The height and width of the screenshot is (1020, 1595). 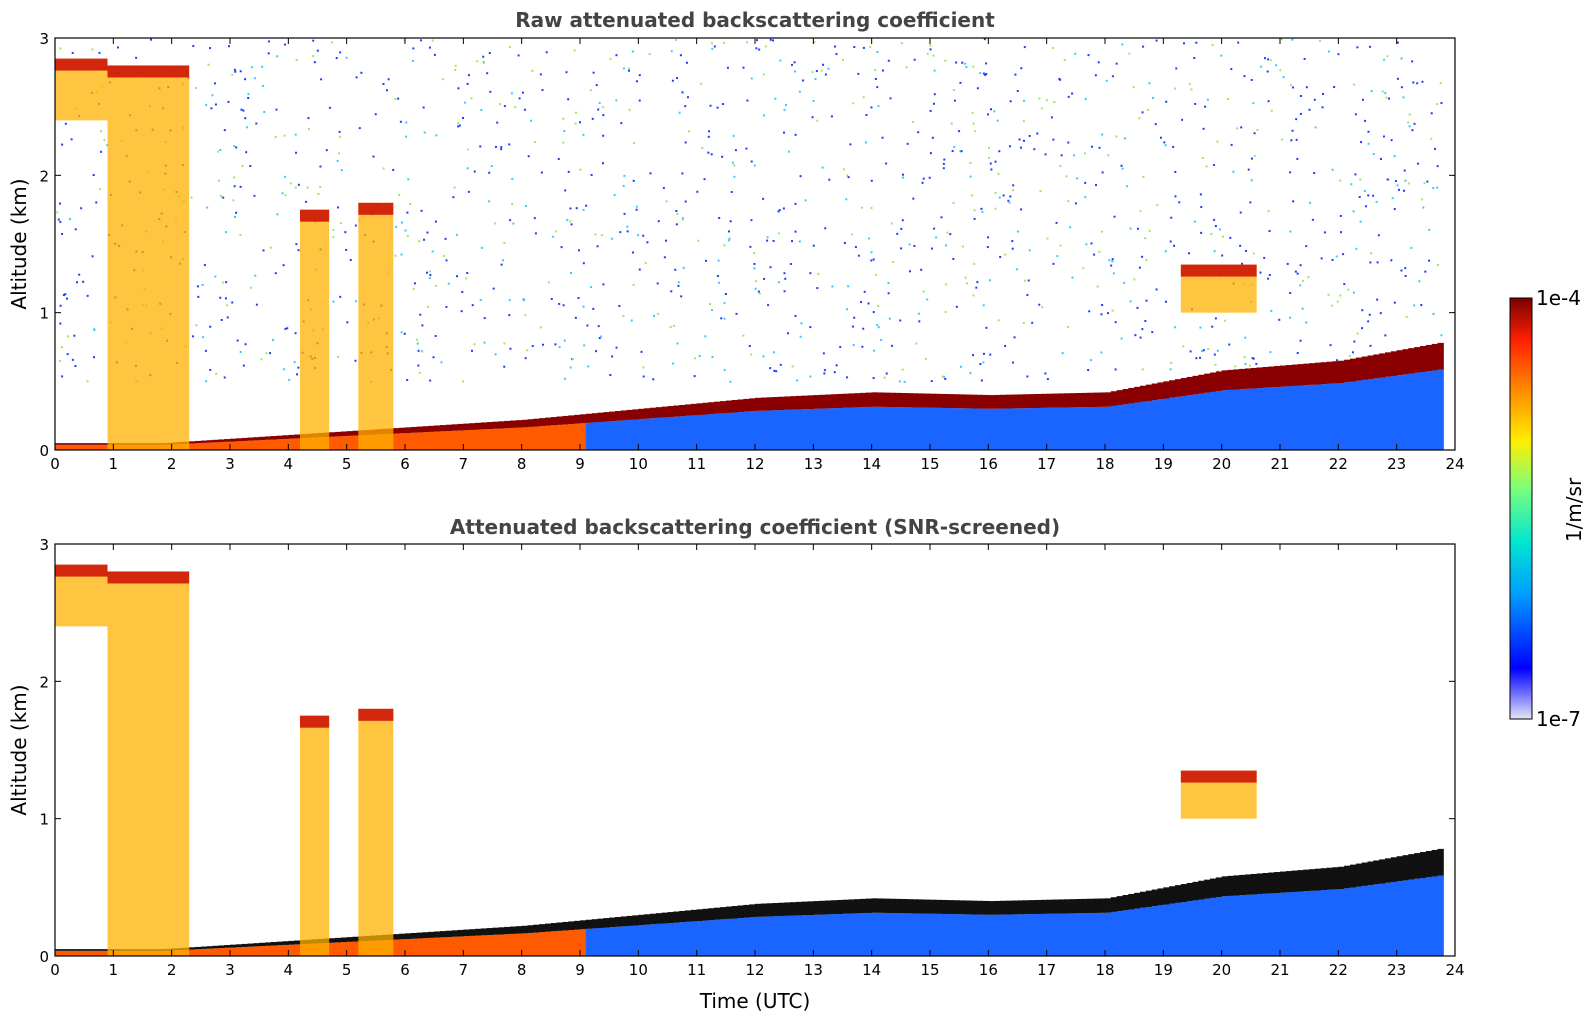 What do you see at coordinates (1454, 970) in the screenshot?
I see `x-tick-label: 24` at bounding box center [1454, 970].